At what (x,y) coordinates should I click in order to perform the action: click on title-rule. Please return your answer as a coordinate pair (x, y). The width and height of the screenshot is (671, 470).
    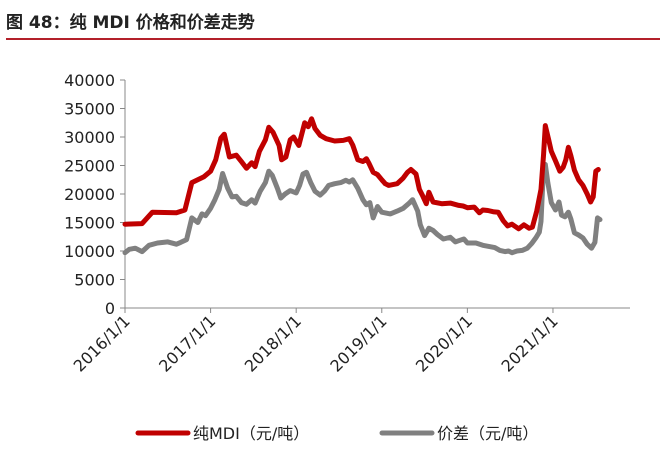
    Looking at the image, I should click on (333, 39).